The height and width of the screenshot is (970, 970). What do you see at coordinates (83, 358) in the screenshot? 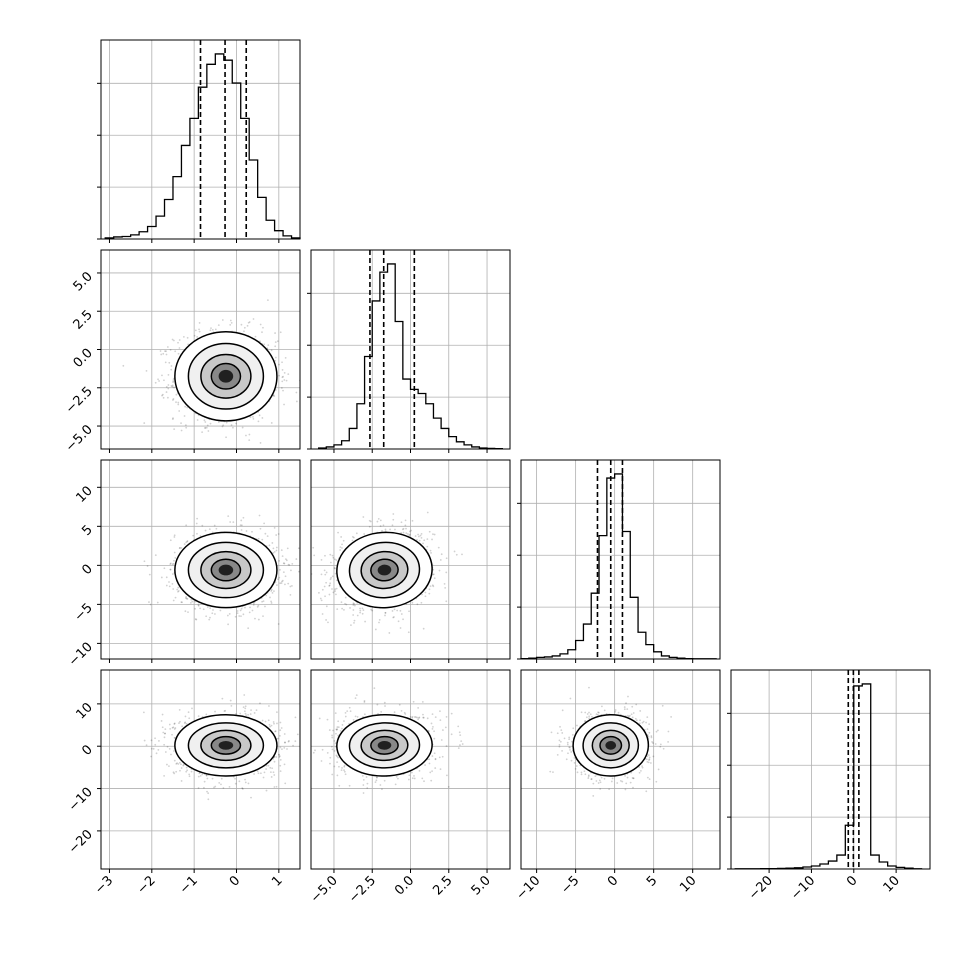
I see `y-tick-label: 0.0` at bounding box center [83, 358].